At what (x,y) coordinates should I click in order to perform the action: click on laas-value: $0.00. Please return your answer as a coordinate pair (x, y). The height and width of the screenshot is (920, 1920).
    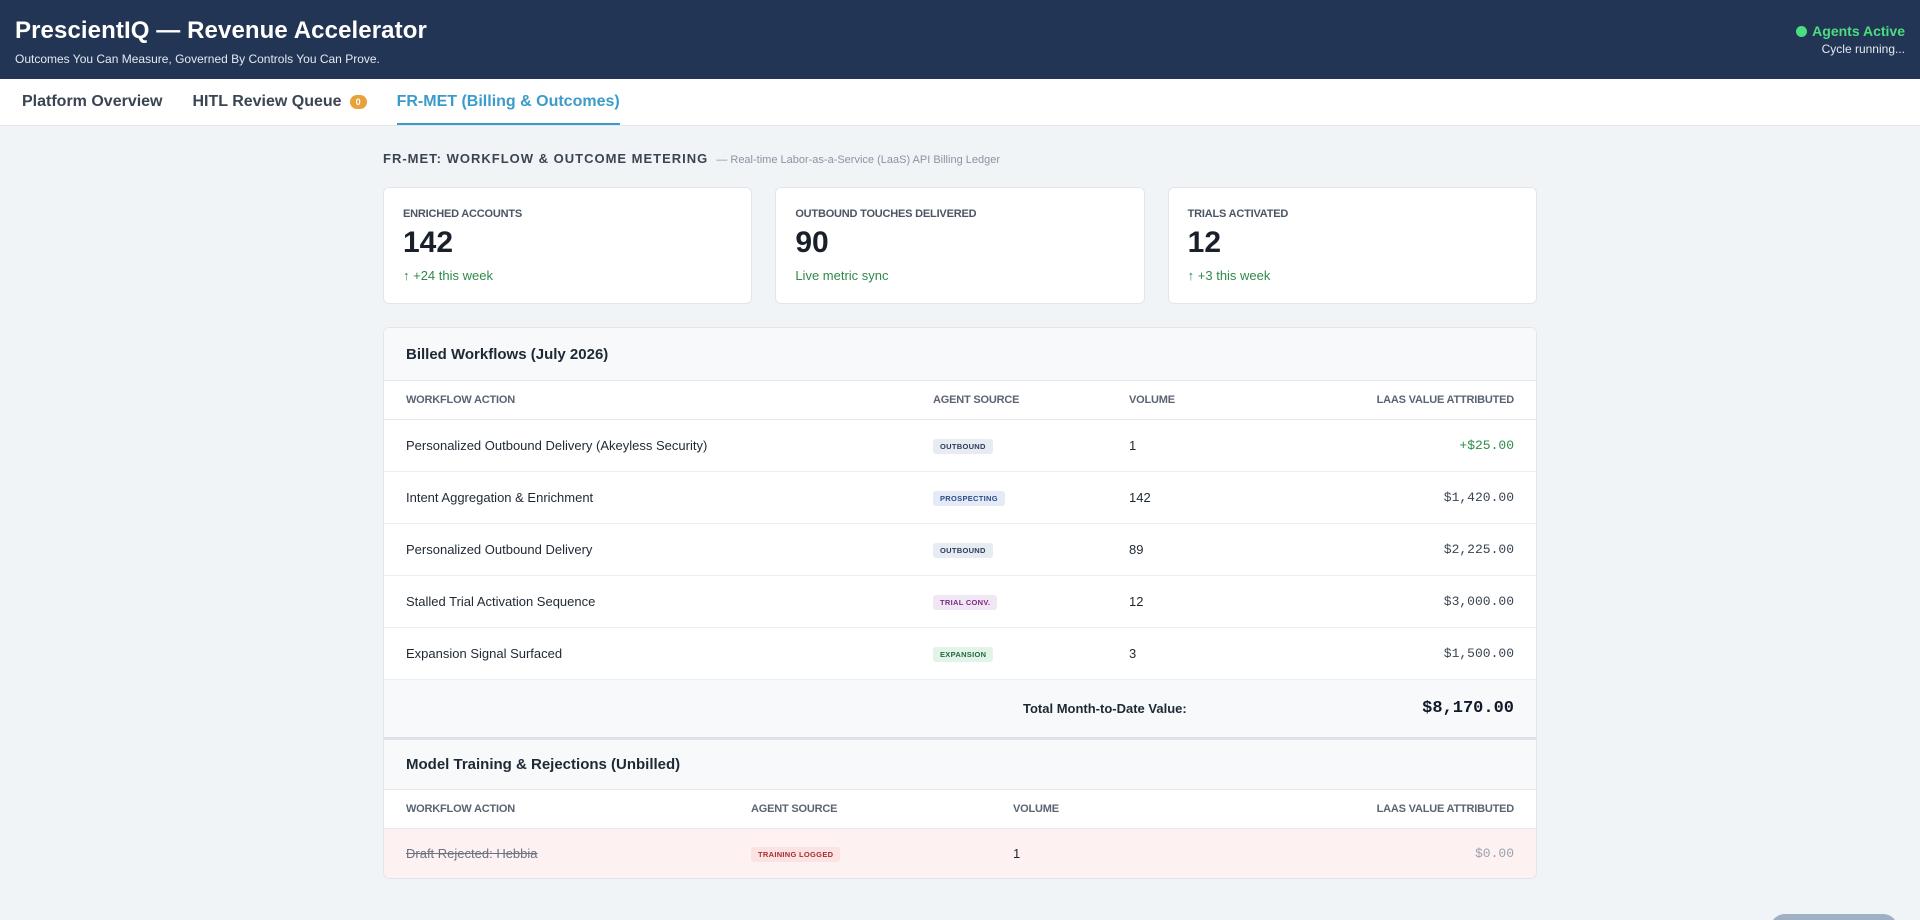
    Looking at the image, I should click on (1332, 853).